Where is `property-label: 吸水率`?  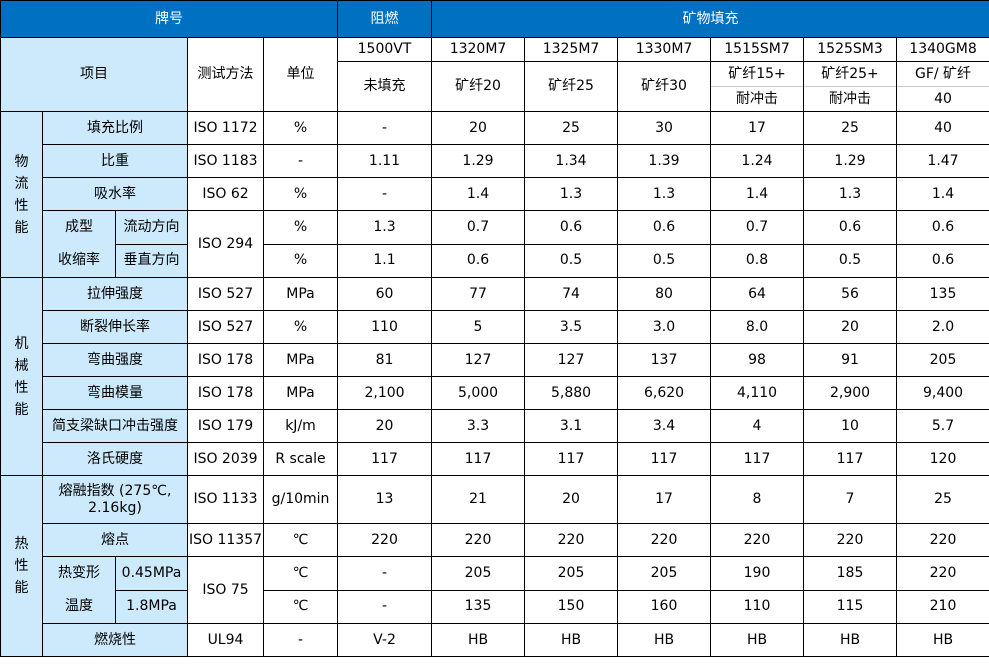
property-label: 吸水率 is located at coordinates (115, 194).